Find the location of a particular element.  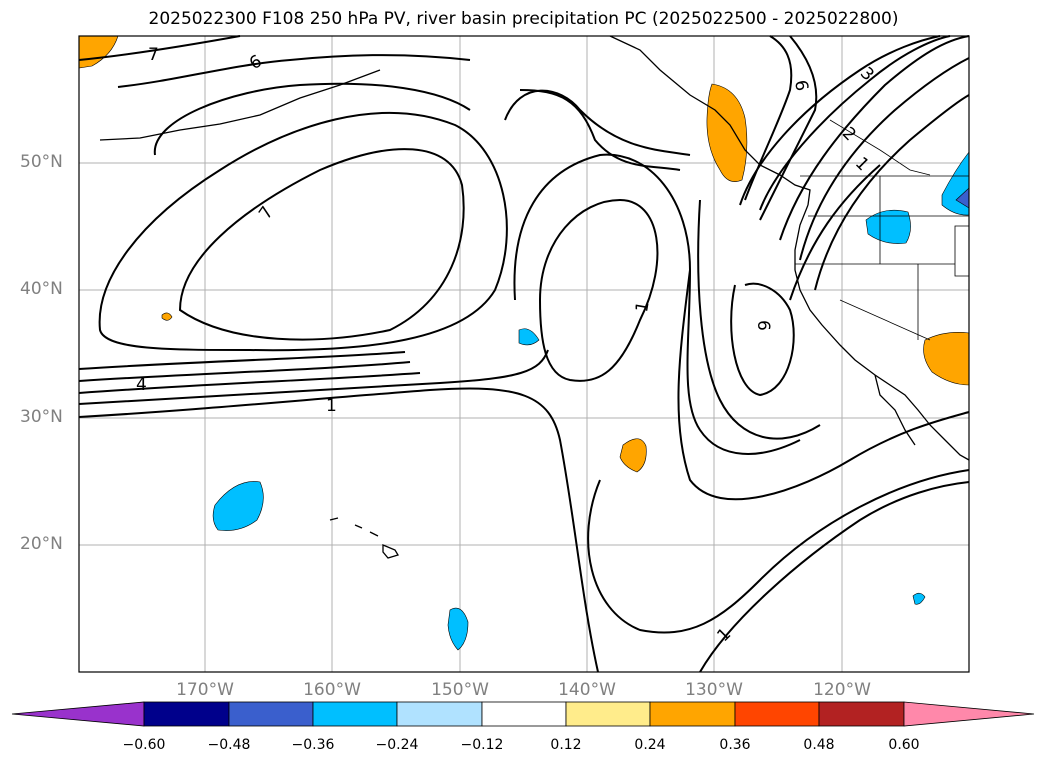

lat-label-50n: 50°N is located at coordinates (41, 162).